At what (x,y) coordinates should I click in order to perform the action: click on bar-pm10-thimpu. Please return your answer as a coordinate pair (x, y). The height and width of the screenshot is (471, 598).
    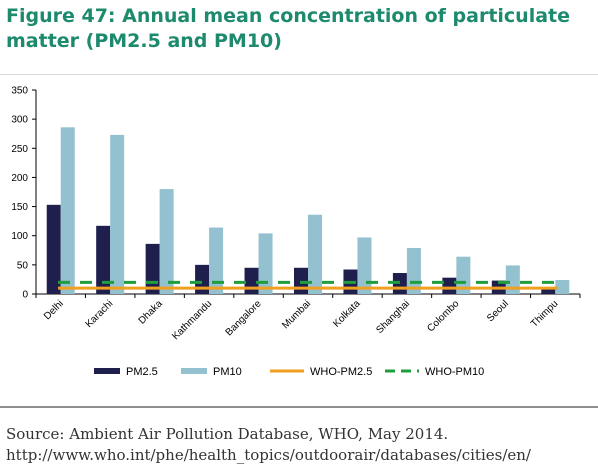
    Looking at the image, I should click on (562, 287).